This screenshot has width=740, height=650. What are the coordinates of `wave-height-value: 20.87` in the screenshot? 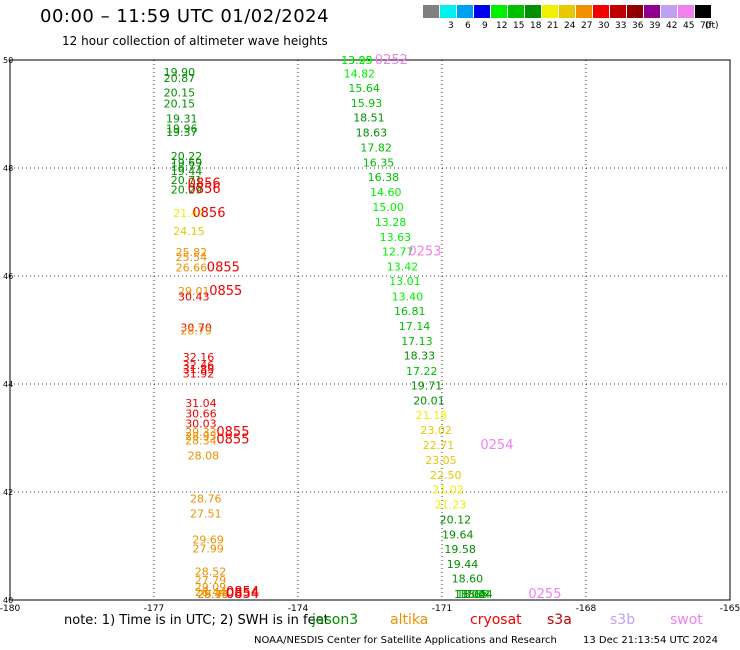 It's located at (180, 78).